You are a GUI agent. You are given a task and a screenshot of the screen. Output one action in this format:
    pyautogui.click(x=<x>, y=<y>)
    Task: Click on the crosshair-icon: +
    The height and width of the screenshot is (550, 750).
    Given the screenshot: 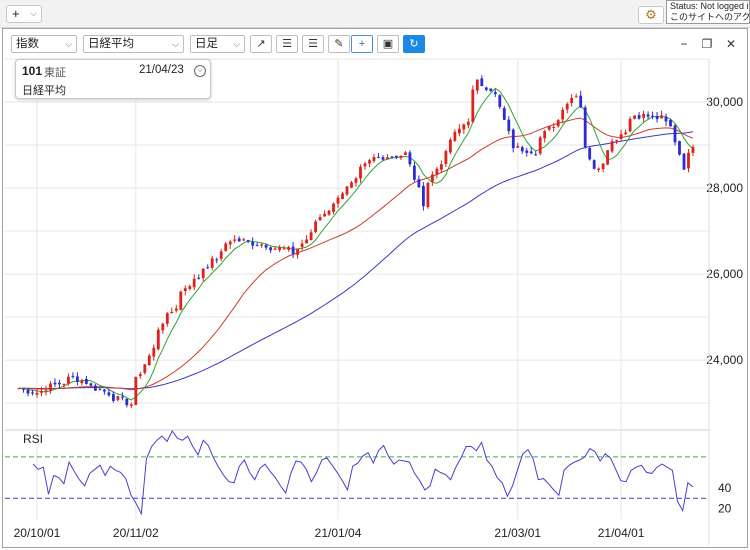 What is the action you would take?
    pyautogui.click(x=362, y=44)
    